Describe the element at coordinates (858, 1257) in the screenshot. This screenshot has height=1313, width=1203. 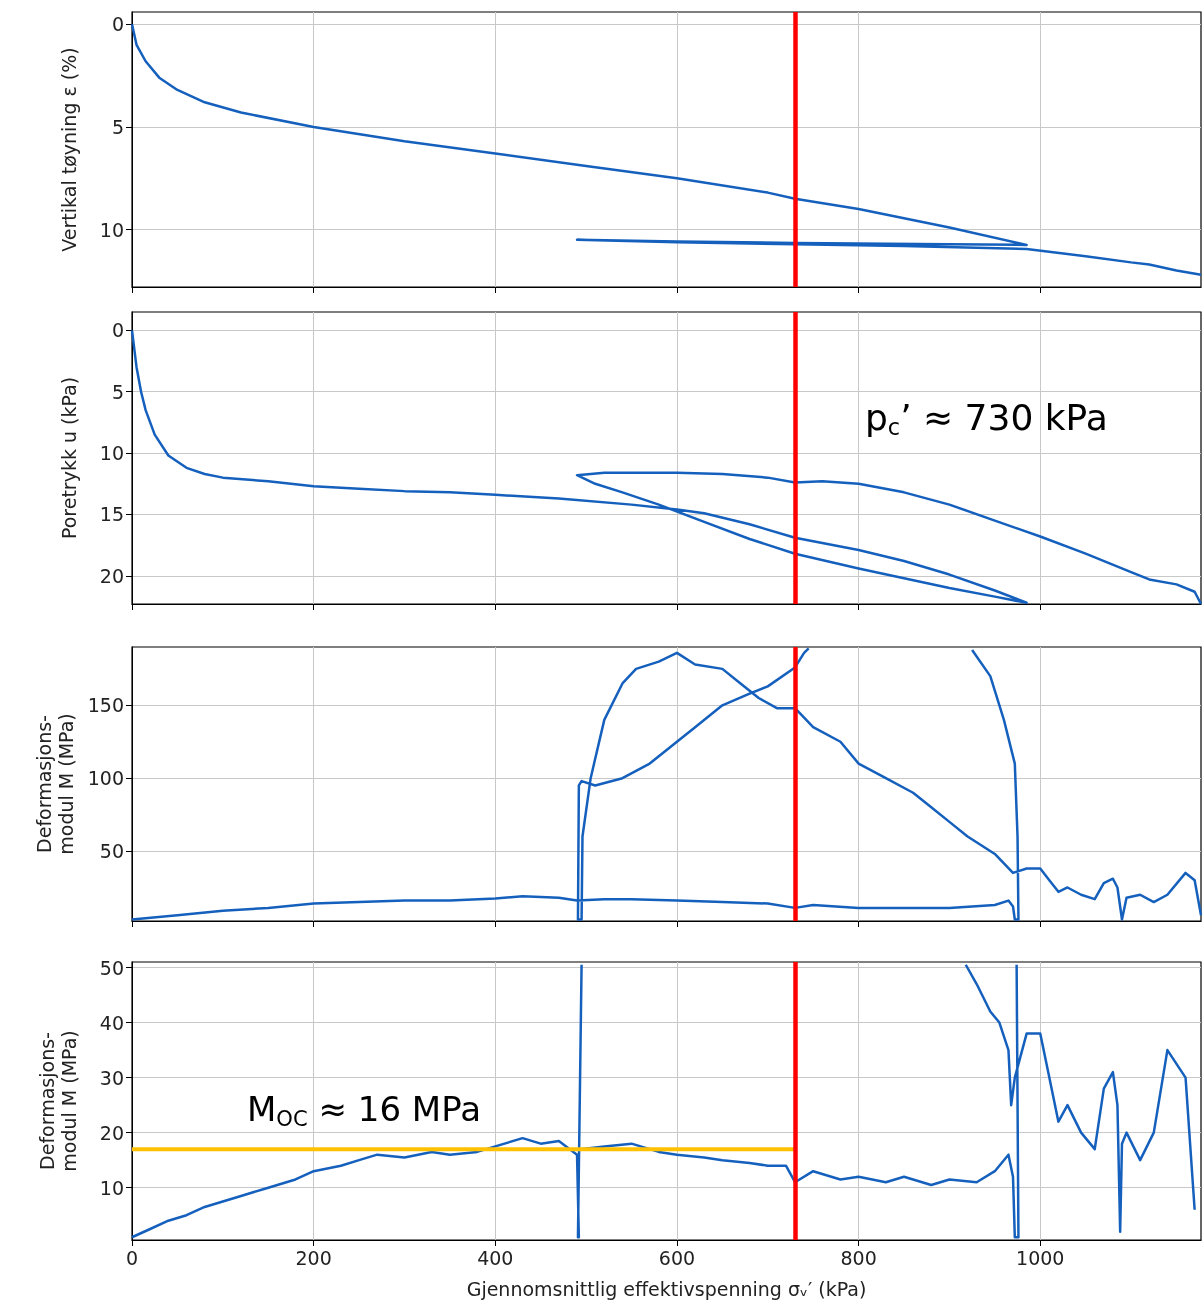
I see `x-tick-label: 800` at that location.